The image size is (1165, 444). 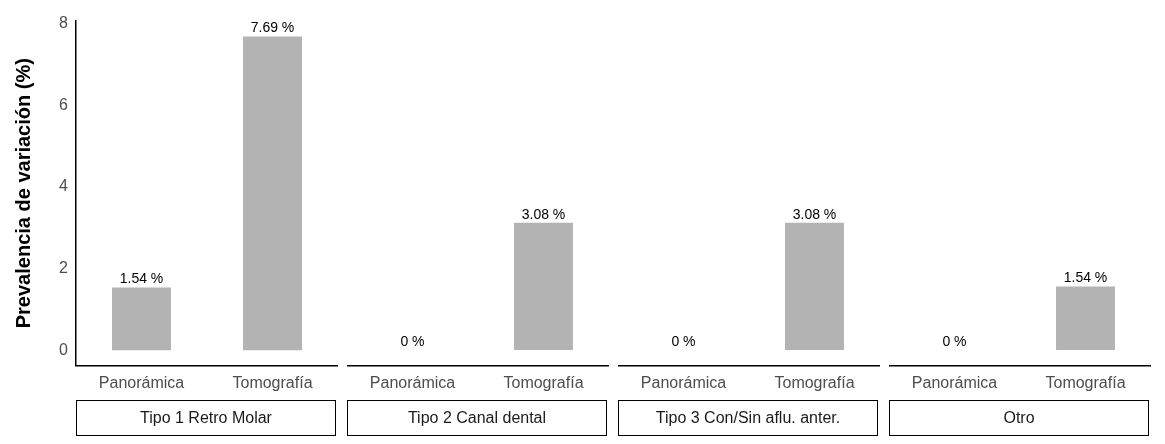 What do you see at coordinates (477, 418) in the screenshot?
I see `text: Tipo 2 Canal dental` at bounding box center [477, 418].